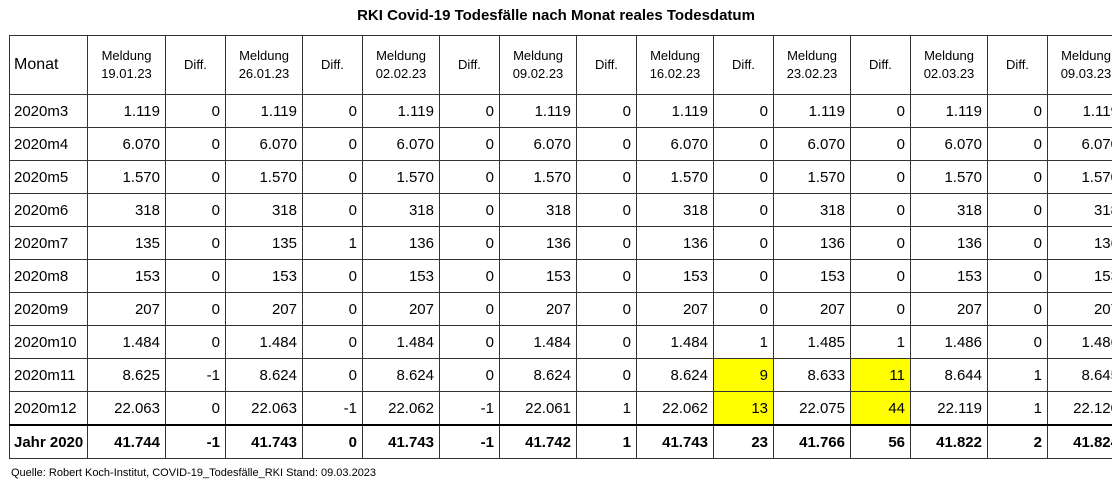 The width and height of the screenshot is (1112, 487). Describe the element at coordinates (675, 73) in the screenshot. I see `column-header-date: 16.02.23` at that location.